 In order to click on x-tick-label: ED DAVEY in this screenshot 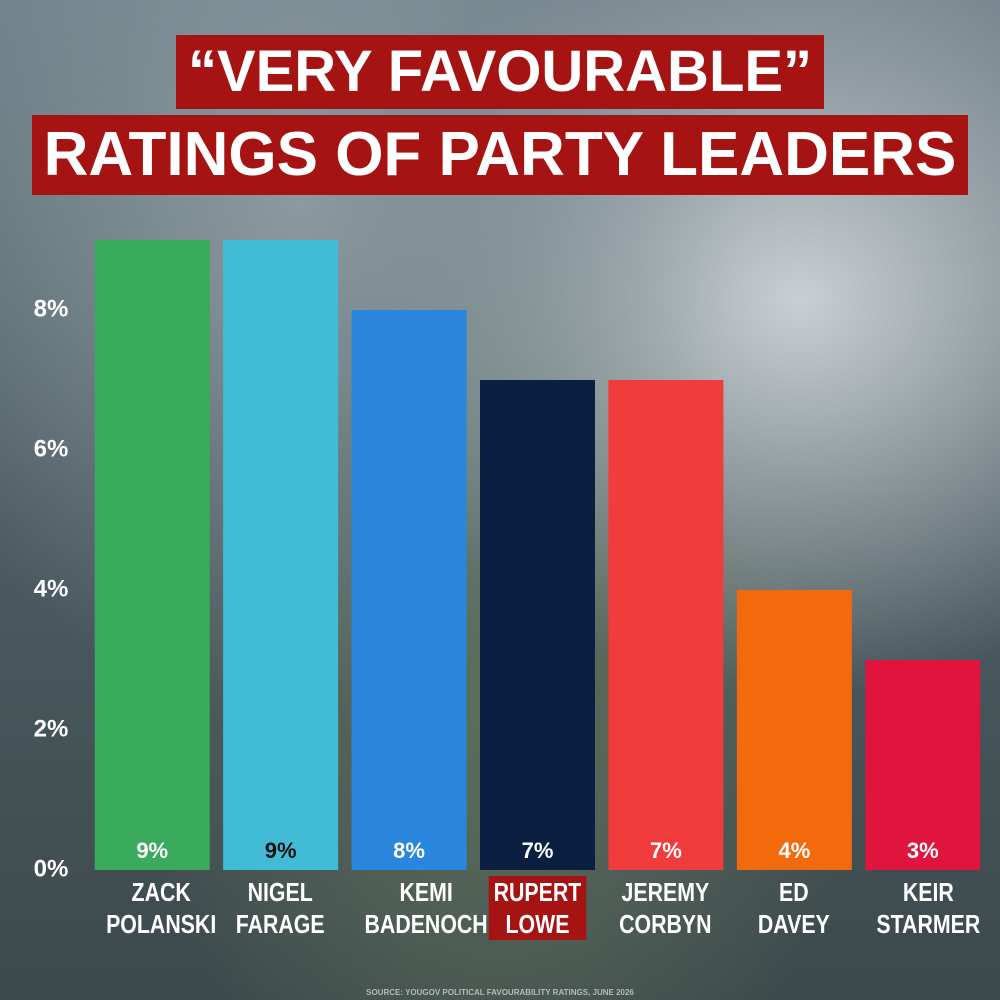, I will do `click(794, 908)`.